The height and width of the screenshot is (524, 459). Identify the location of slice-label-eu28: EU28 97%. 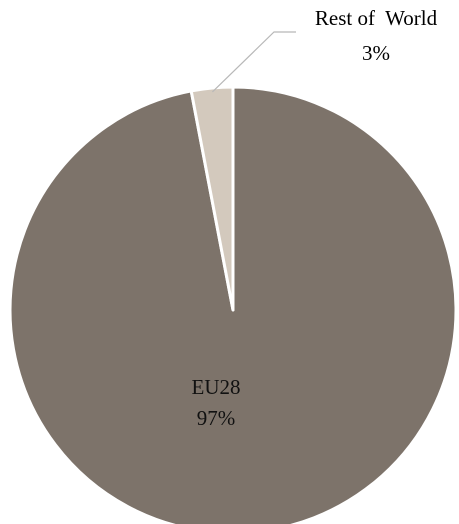
(216, 402).